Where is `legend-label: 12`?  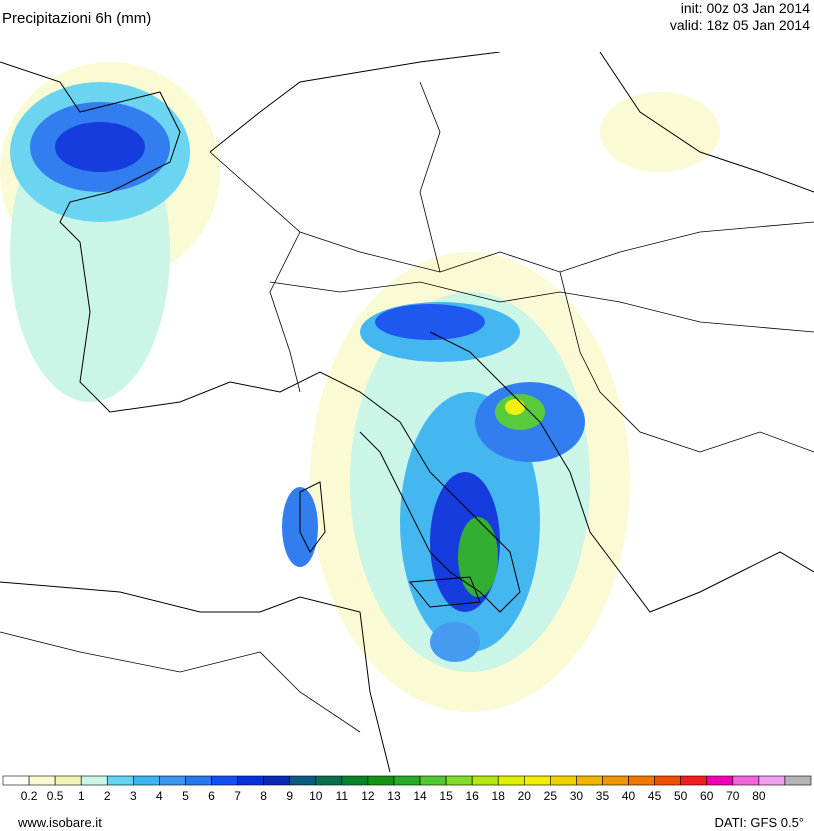 legend-label: 12 is located at coordinates (368, 796).